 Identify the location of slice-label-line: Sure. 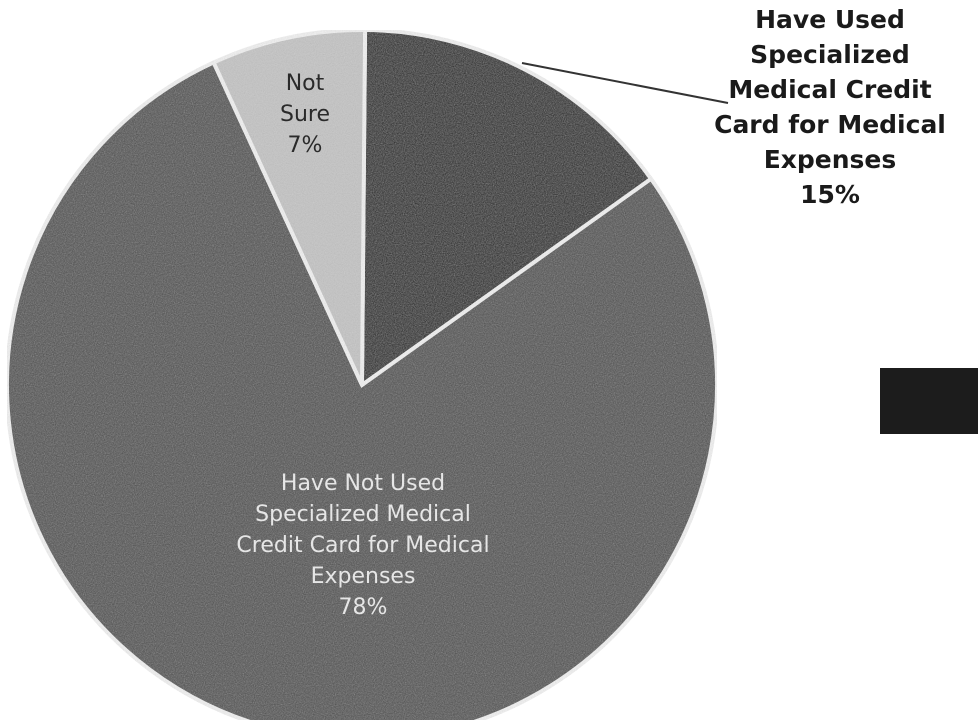
(305, 114).